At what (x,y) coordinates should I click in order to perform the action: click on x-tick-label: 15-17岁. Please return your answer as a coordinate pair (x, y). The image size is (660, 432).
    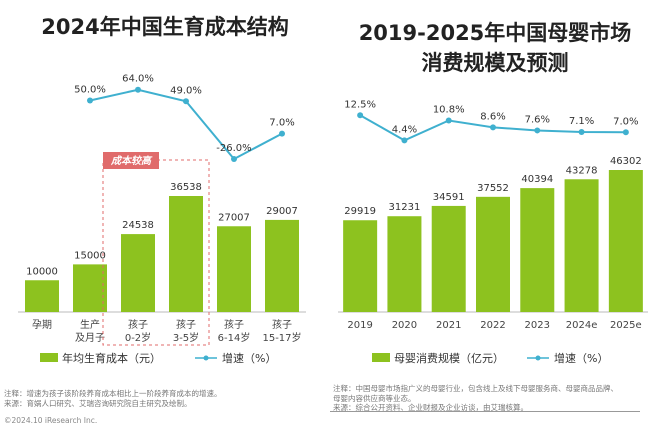
    Looking at the image, I should click on (281, 337).